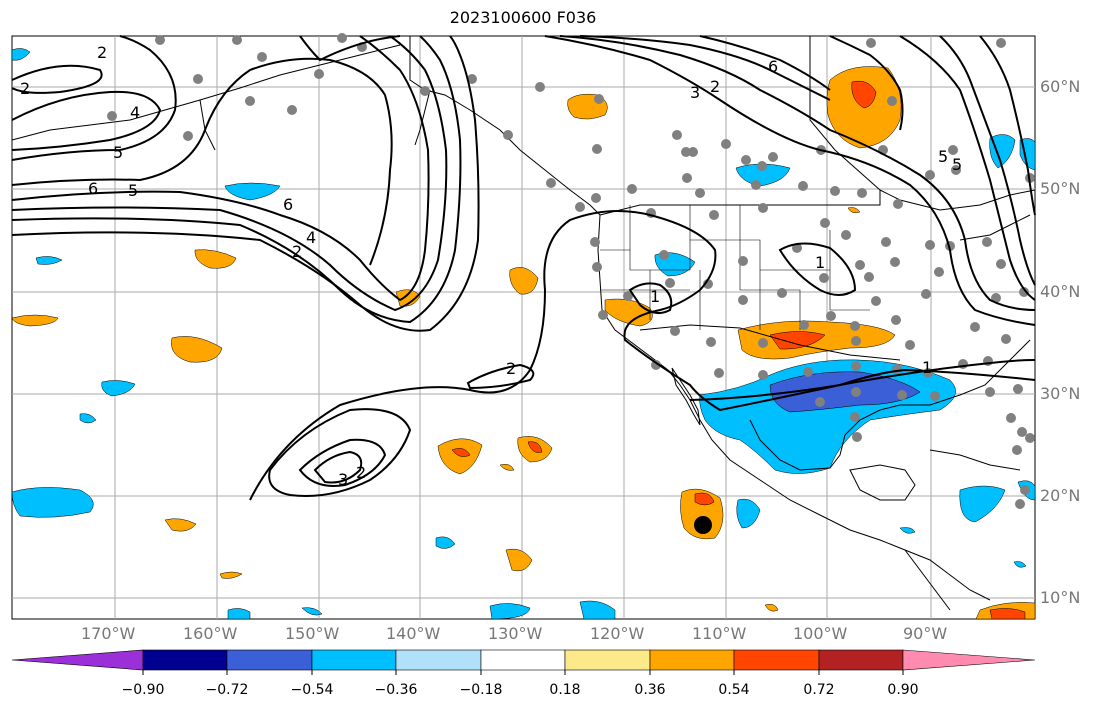  I want to click on lon-label: 150°W, so click(312, 633).